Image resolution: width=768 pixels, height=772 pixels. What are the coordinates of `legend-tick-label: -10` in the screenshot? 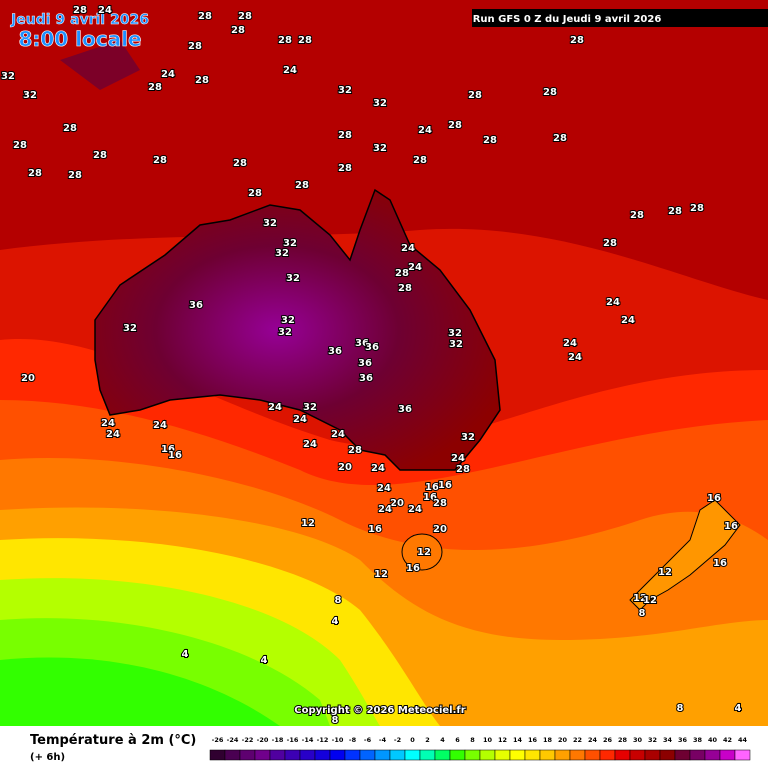 It's located at (338, 740).